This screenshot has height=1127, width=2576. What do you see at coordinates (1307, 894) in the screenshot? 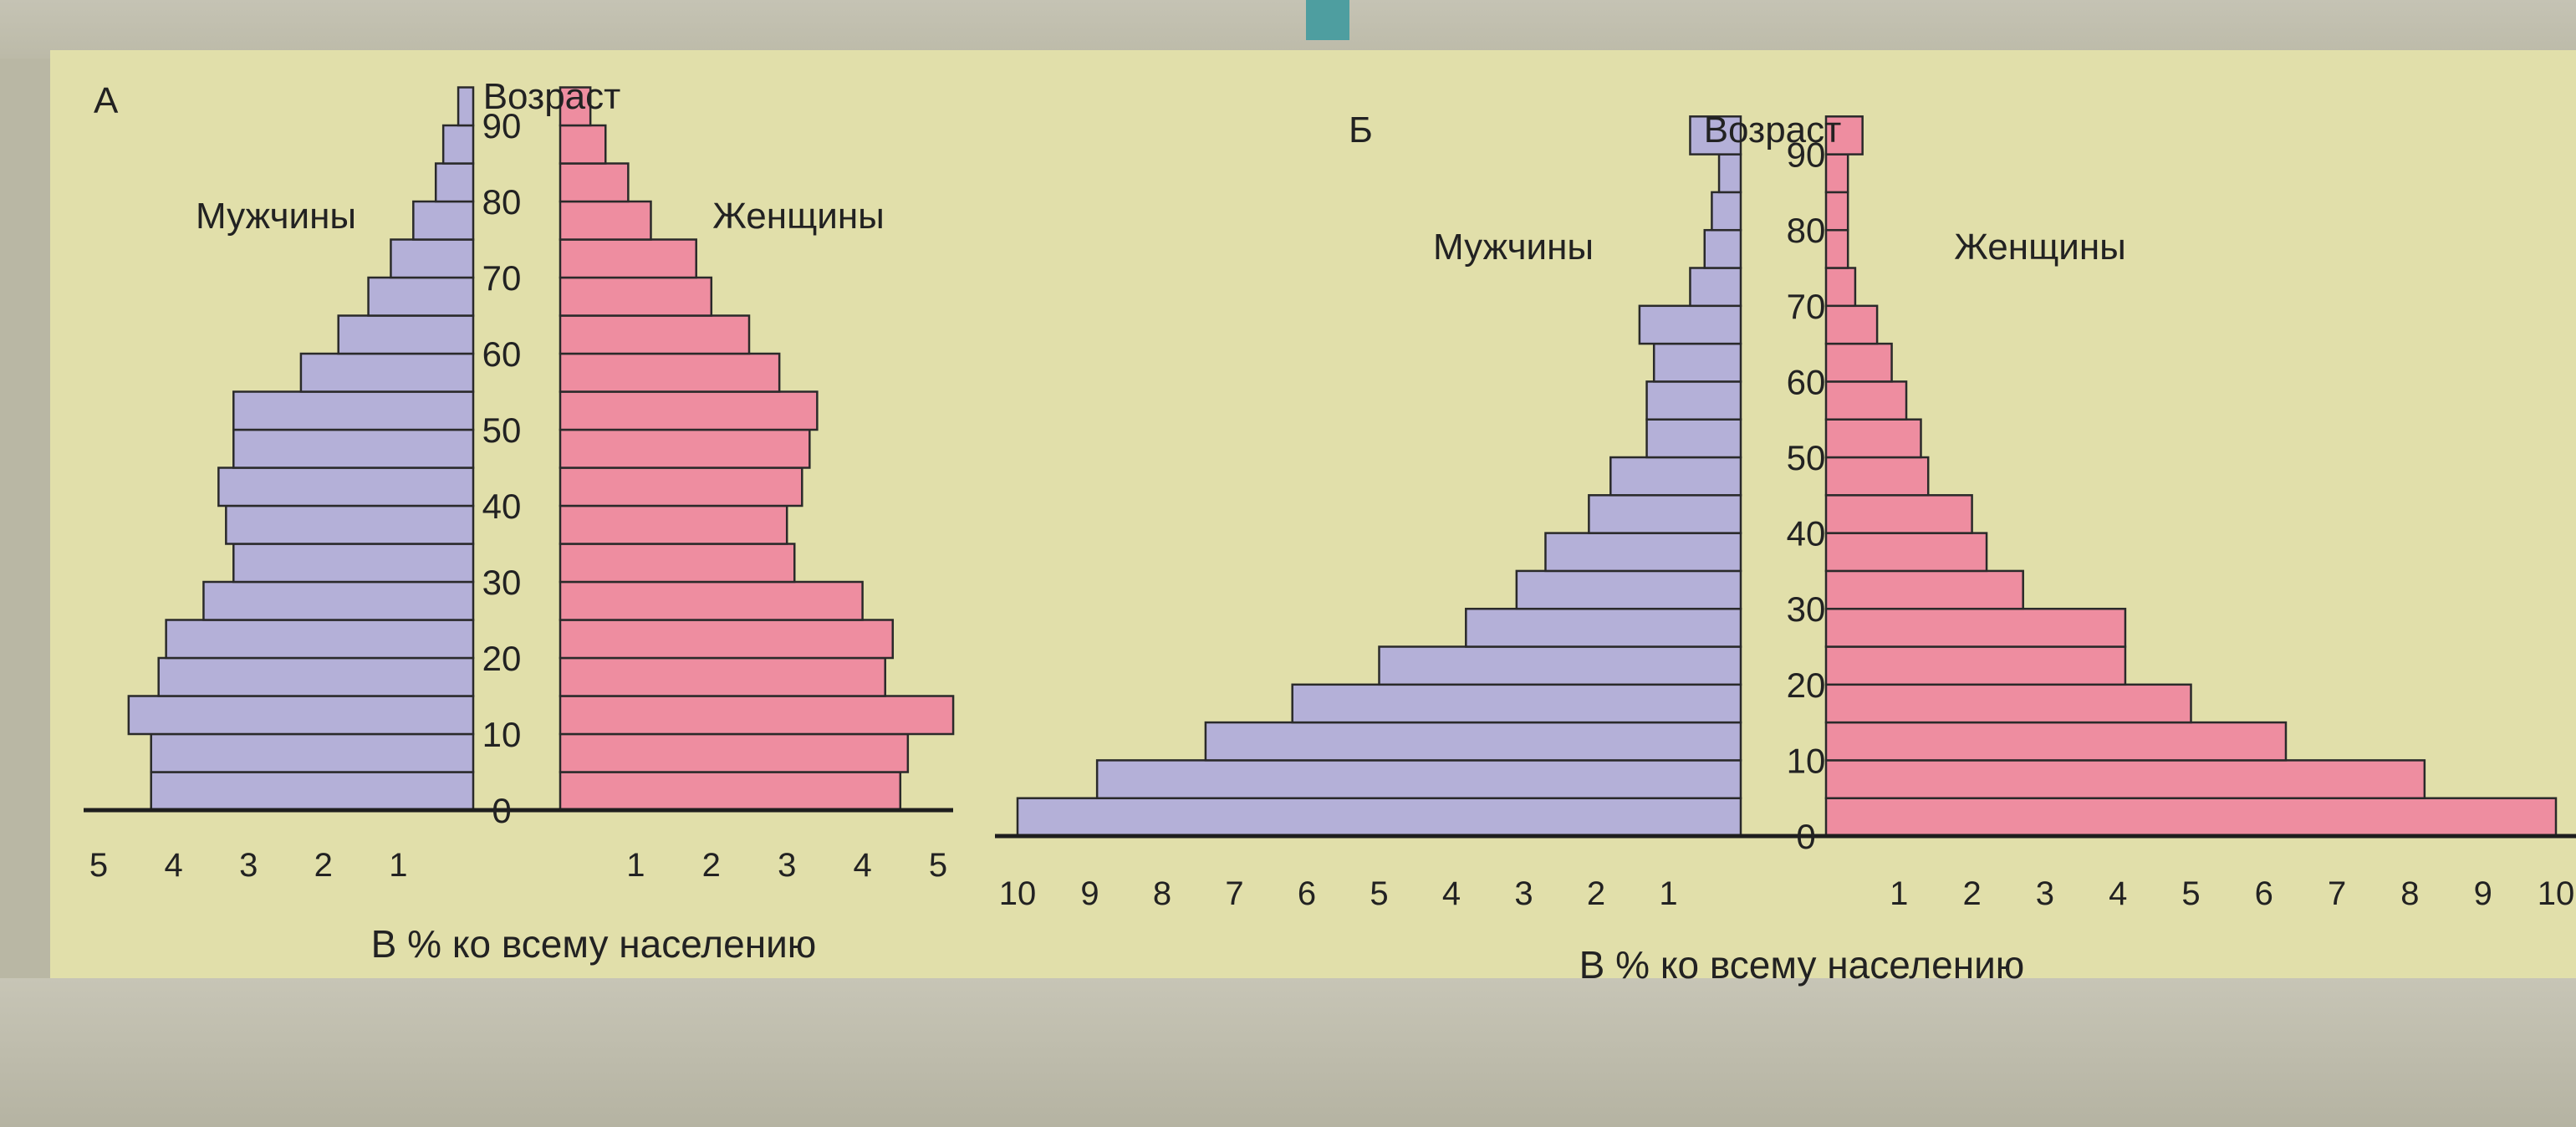
I see `male-x-tick-label: 6` at bounding box center [1307, 894].